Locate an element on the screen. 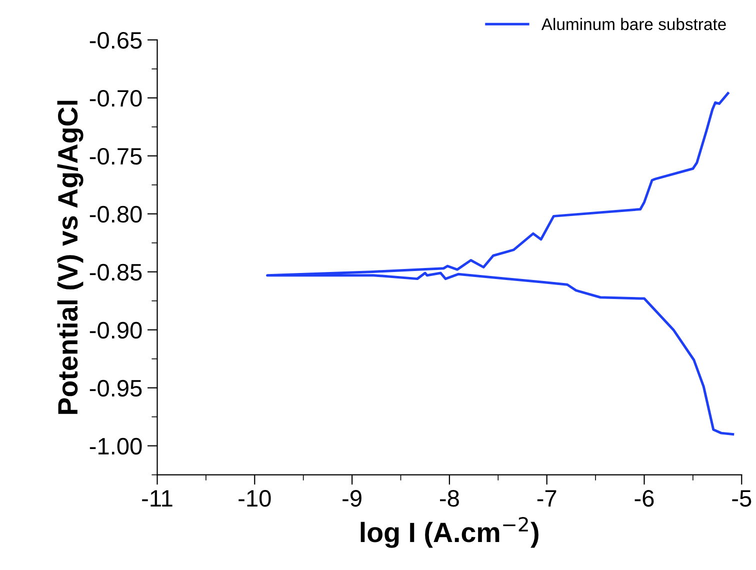 This screenshot has width=756, height=570. x-tick-label: -10 is located at coordinates (254, 498).